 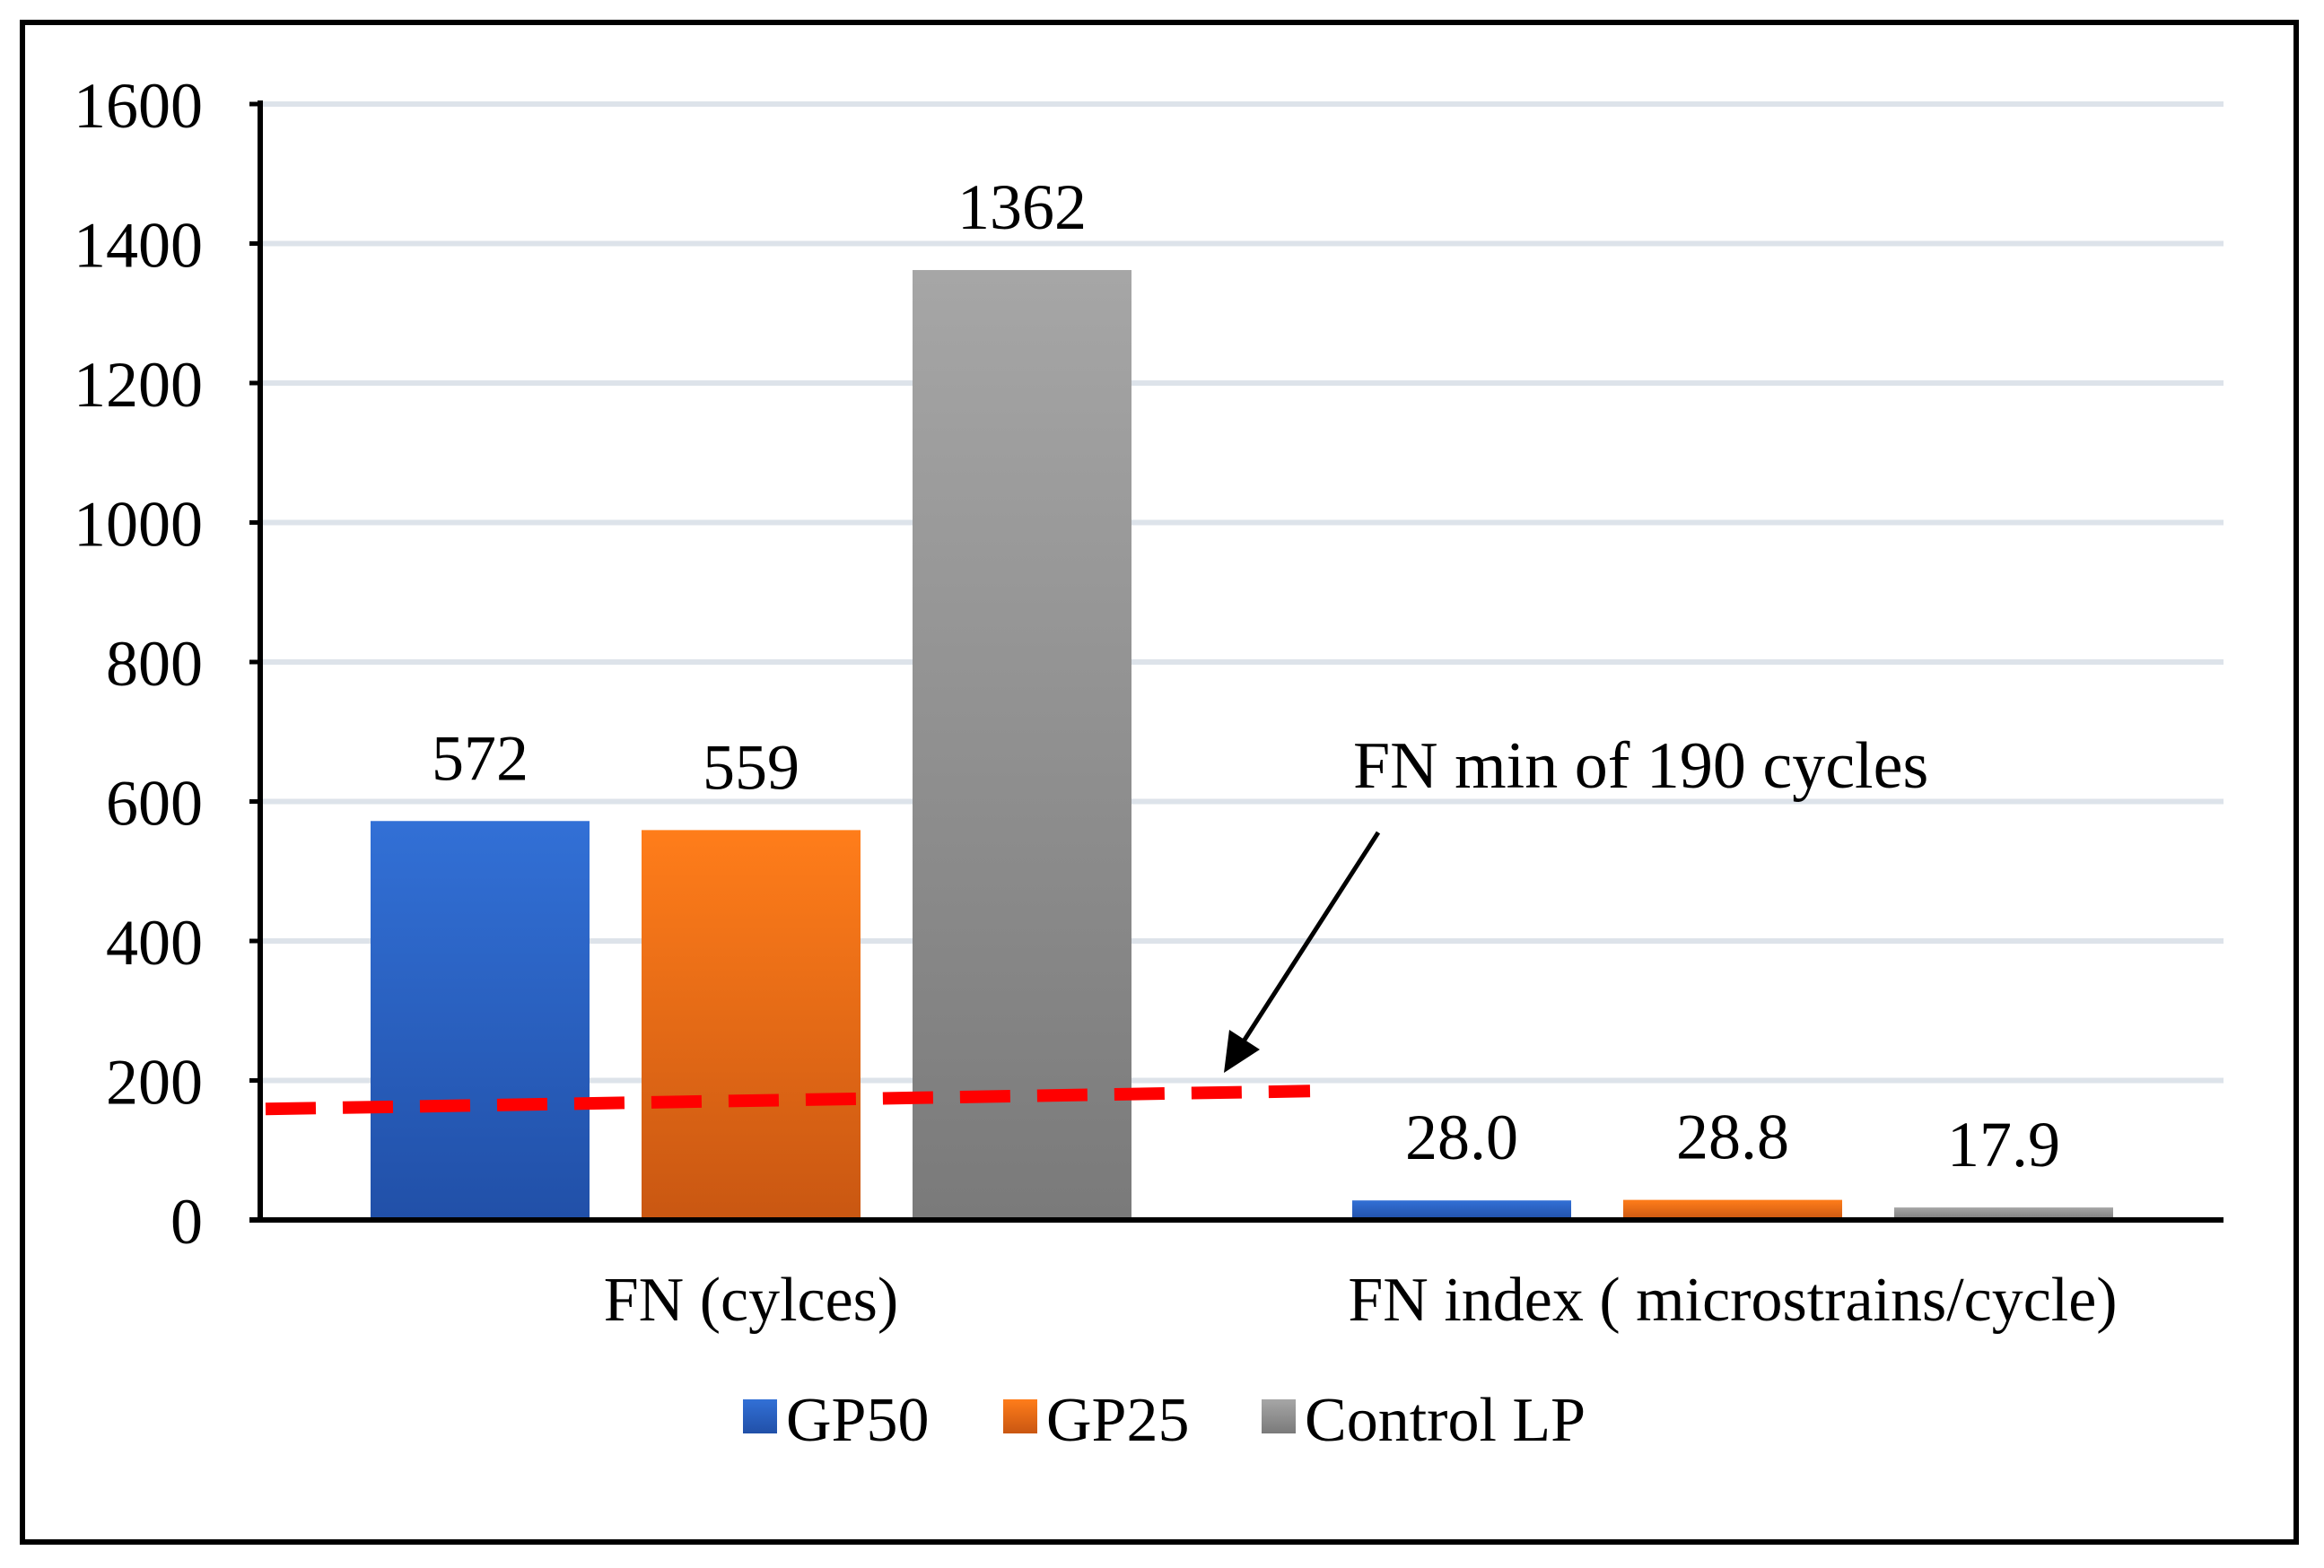 What do you see at coordinates (1733, 1138) in the screenshot?
I see `data-label: 28.8` at bounding box center [1733, 1138].